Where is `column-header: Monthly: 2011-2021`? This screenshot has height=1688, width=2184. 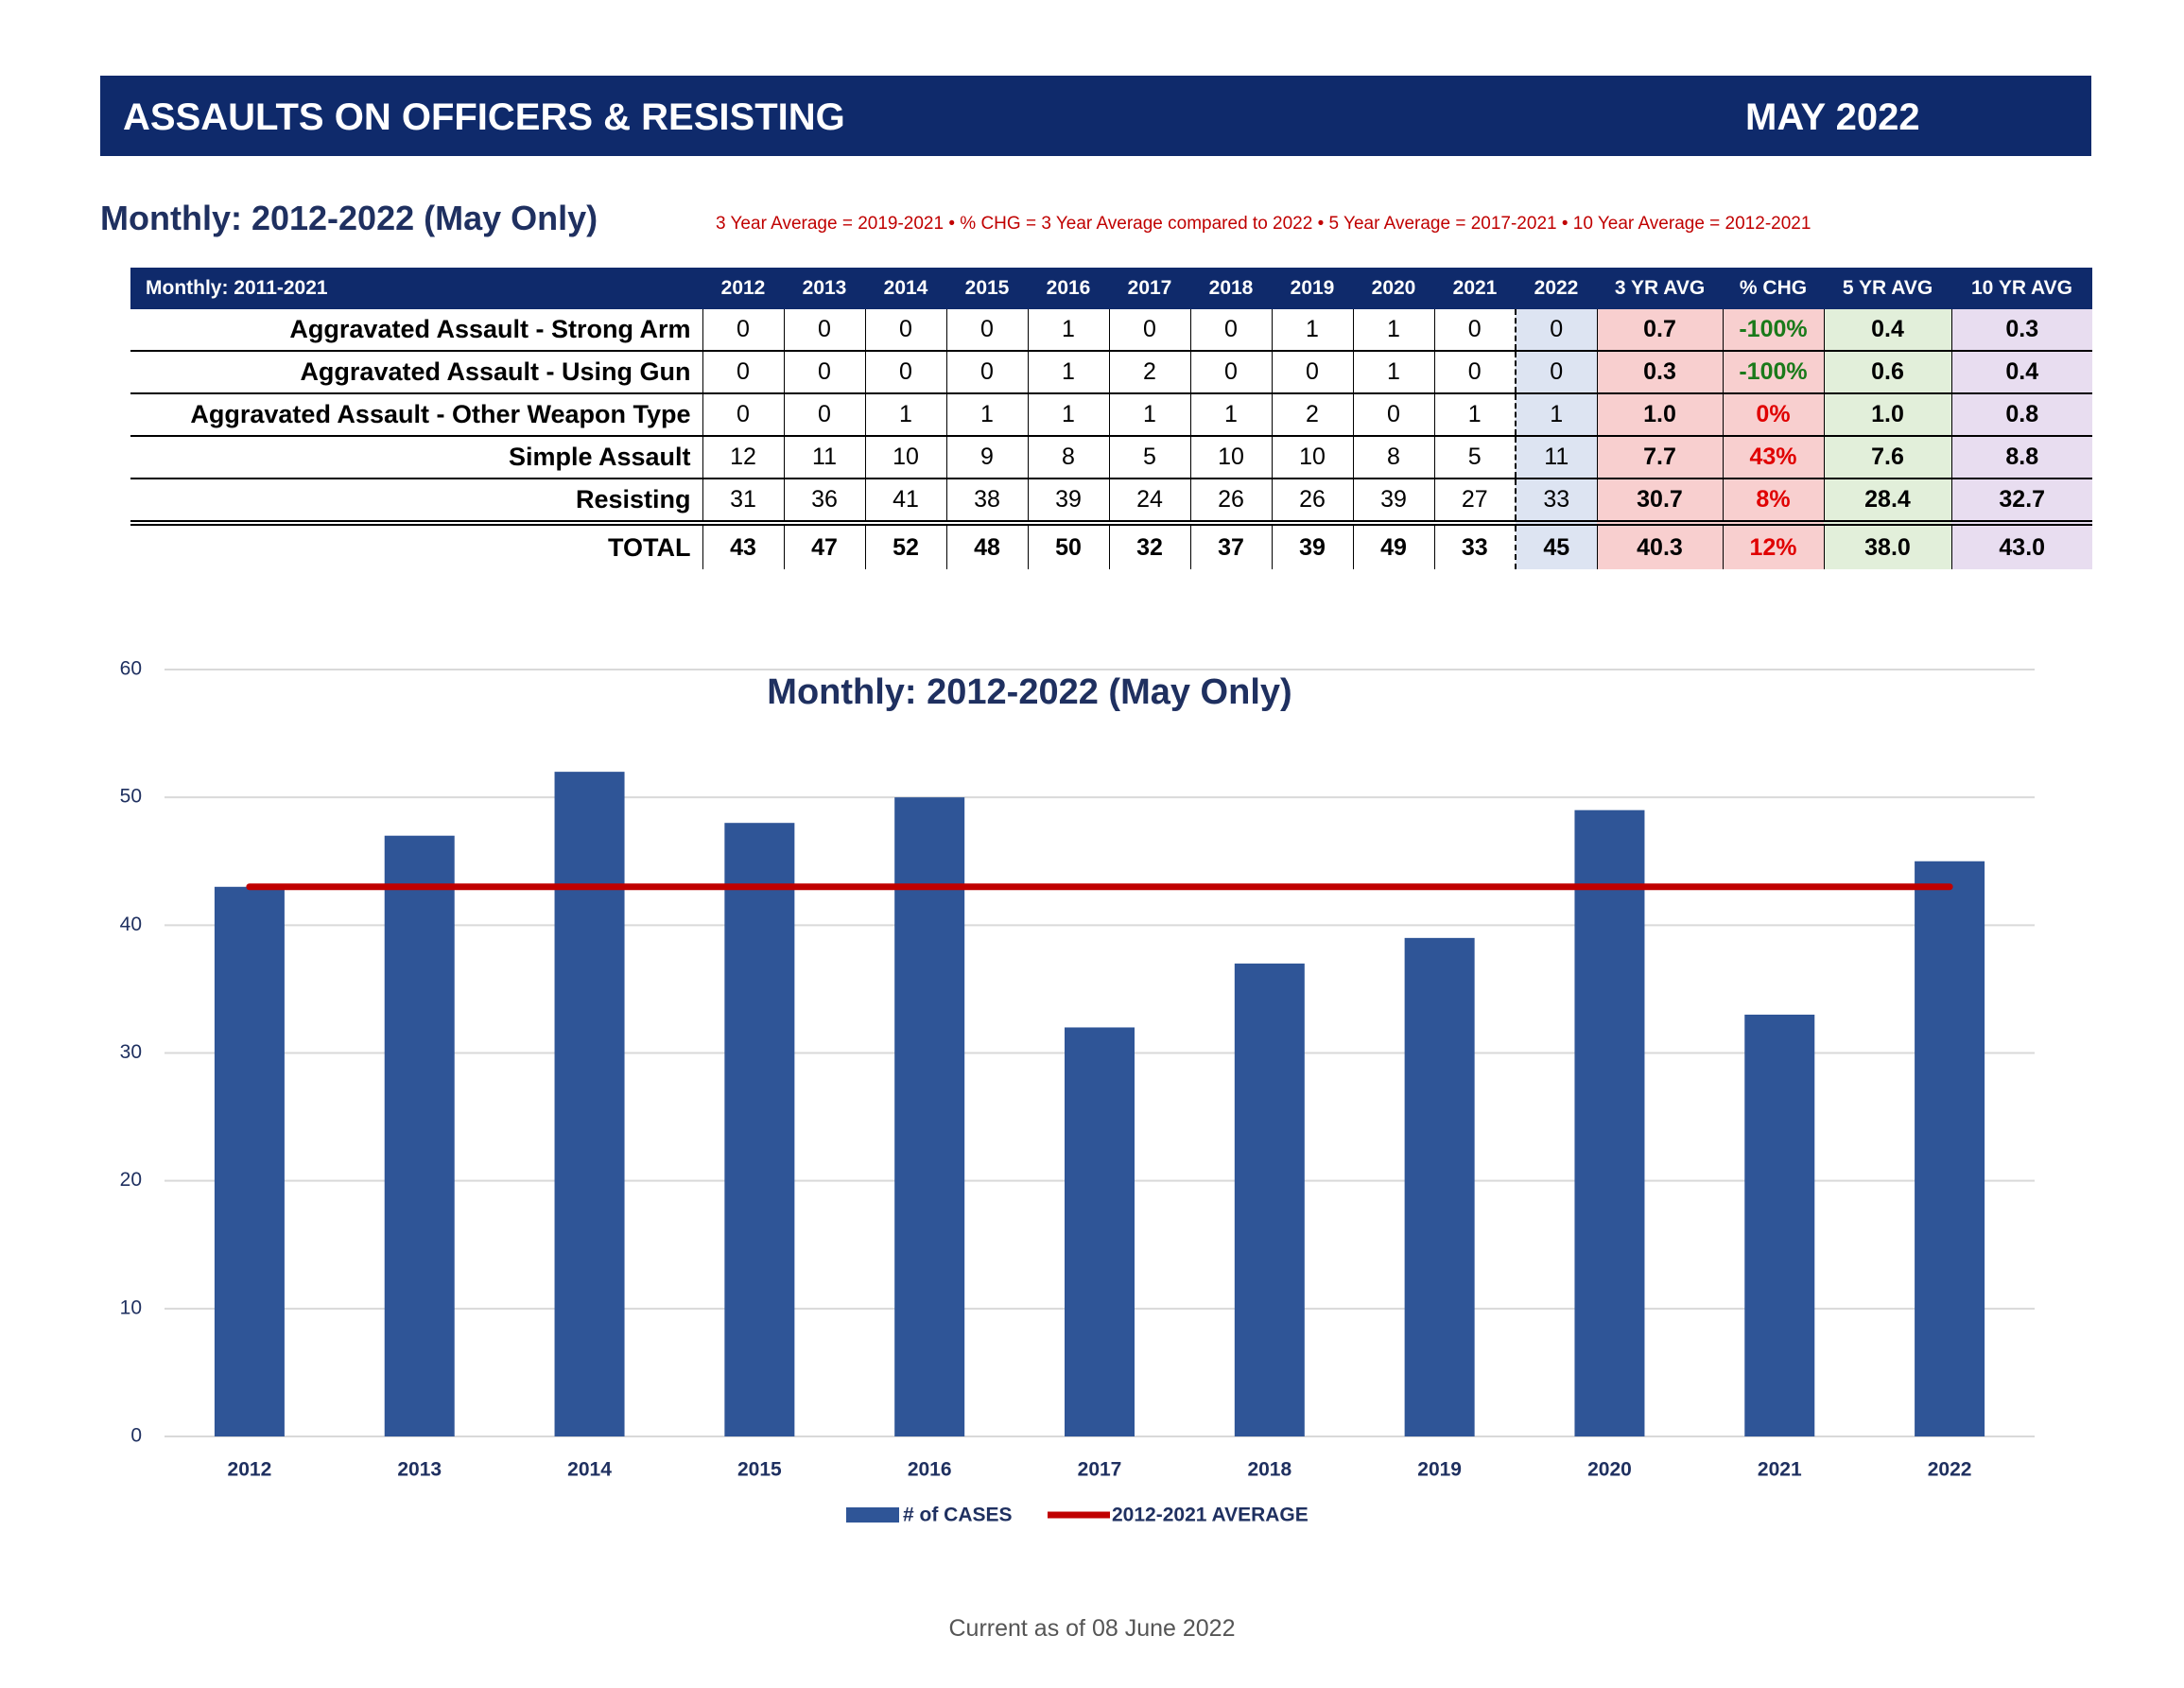 column-header: Monthly: 2011-2021 is located at coordinates (416, 288).